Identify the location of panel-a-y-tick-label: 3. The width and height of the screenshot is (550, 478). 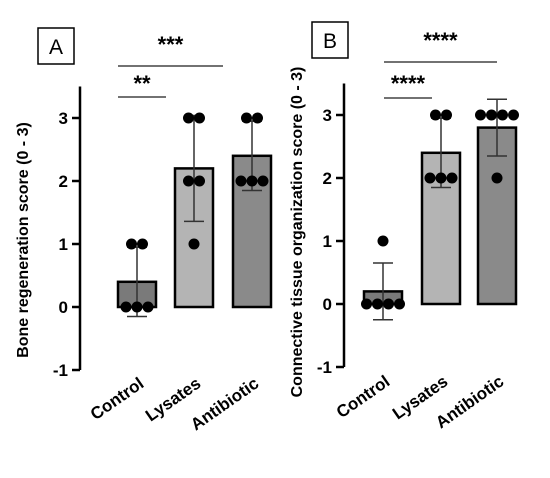
(63, 118).